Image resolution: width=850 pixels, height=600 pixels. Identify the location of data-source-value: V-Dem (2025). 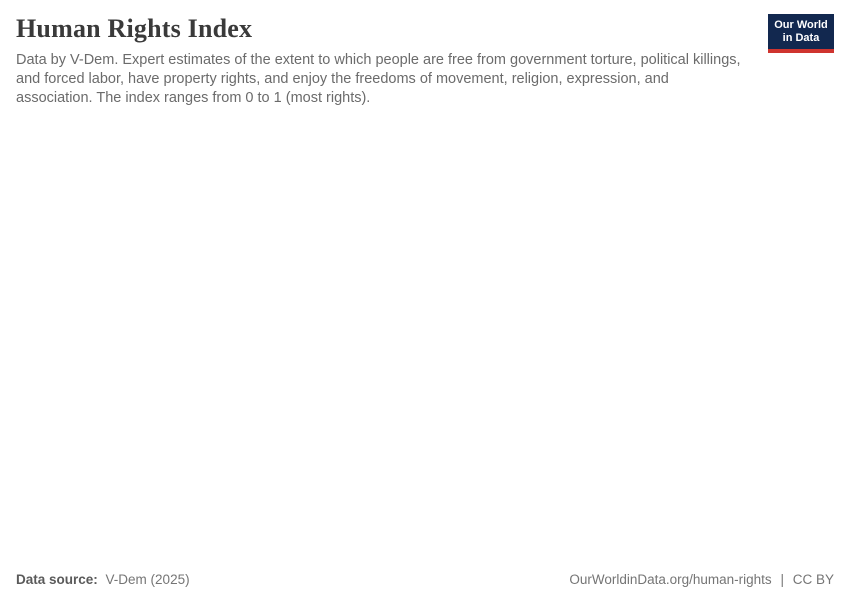
(147, 579).